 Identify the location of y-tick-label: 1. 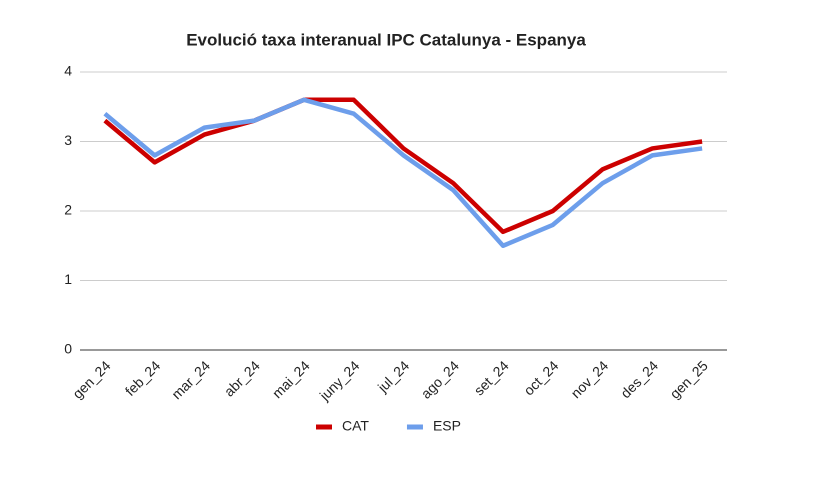
(68, 279).